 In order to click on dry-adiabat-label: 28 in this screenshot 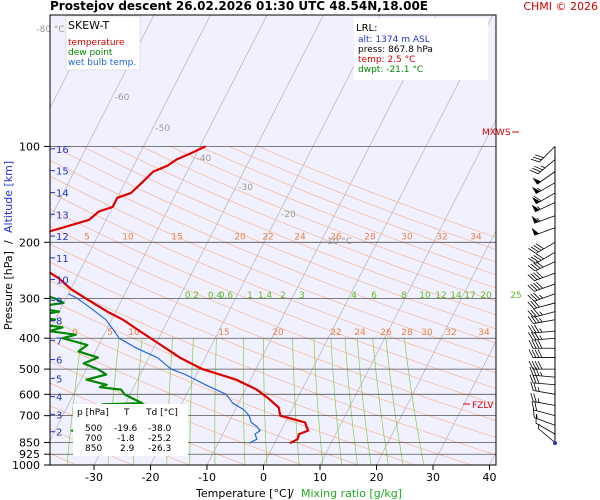, I will do `click(370, 237)`.